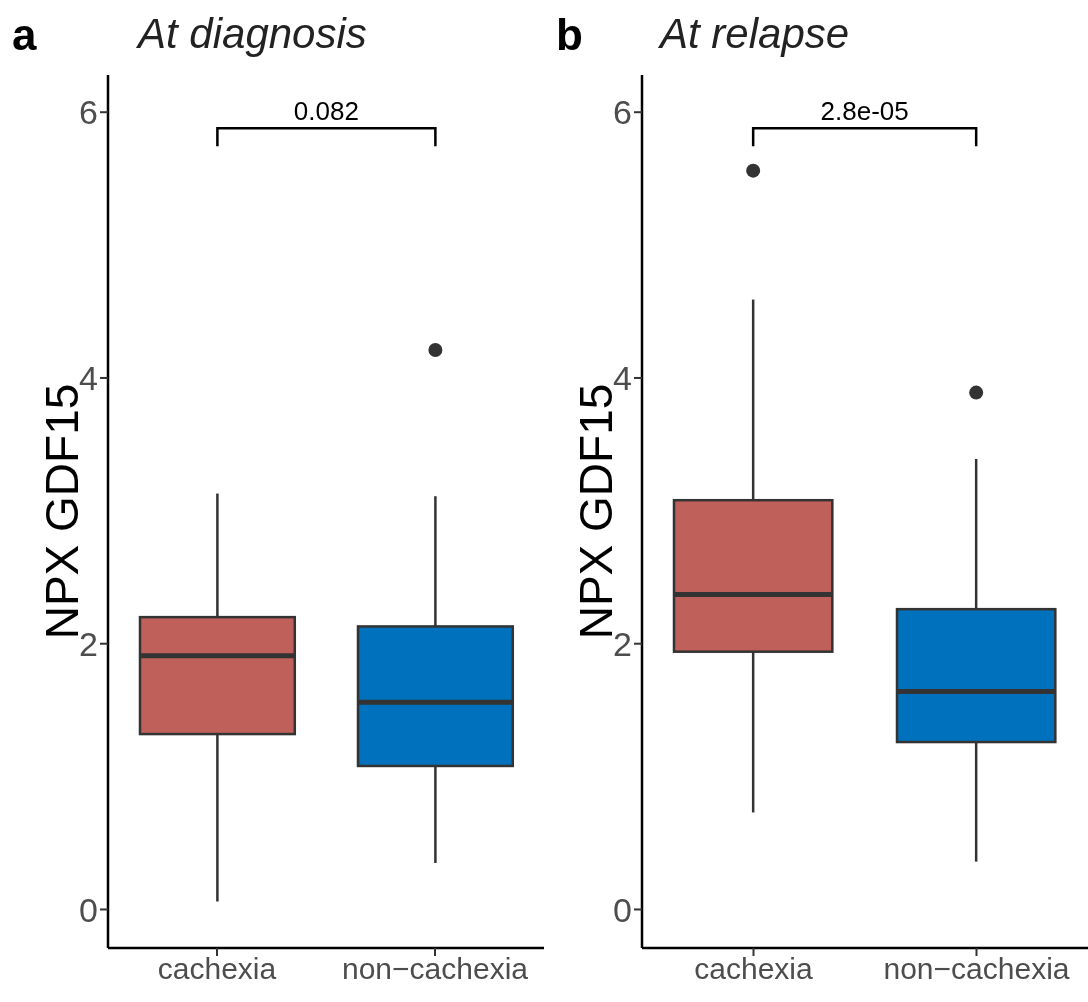 The height and width of the screenshot is (1002, 1088). Describe the element at coordinates (755, 34) in the screenshot. I see `chart-title: At relapse` at that location.